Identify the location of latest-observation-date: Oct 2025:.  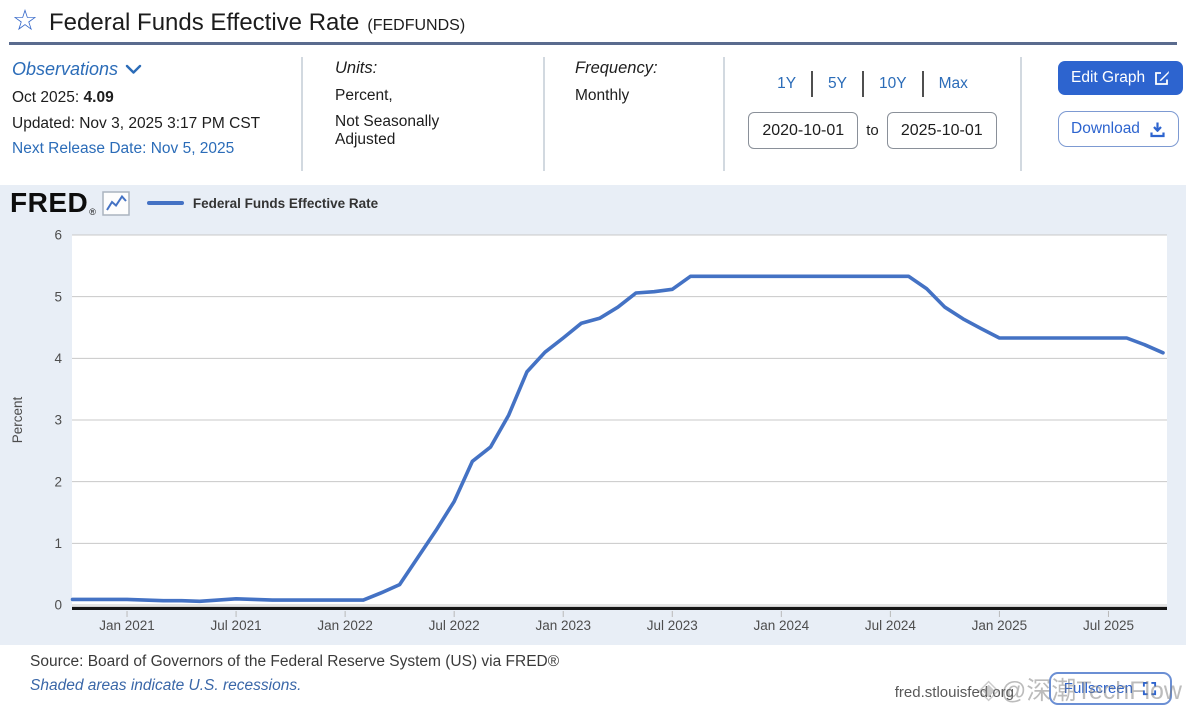
(46, 97).